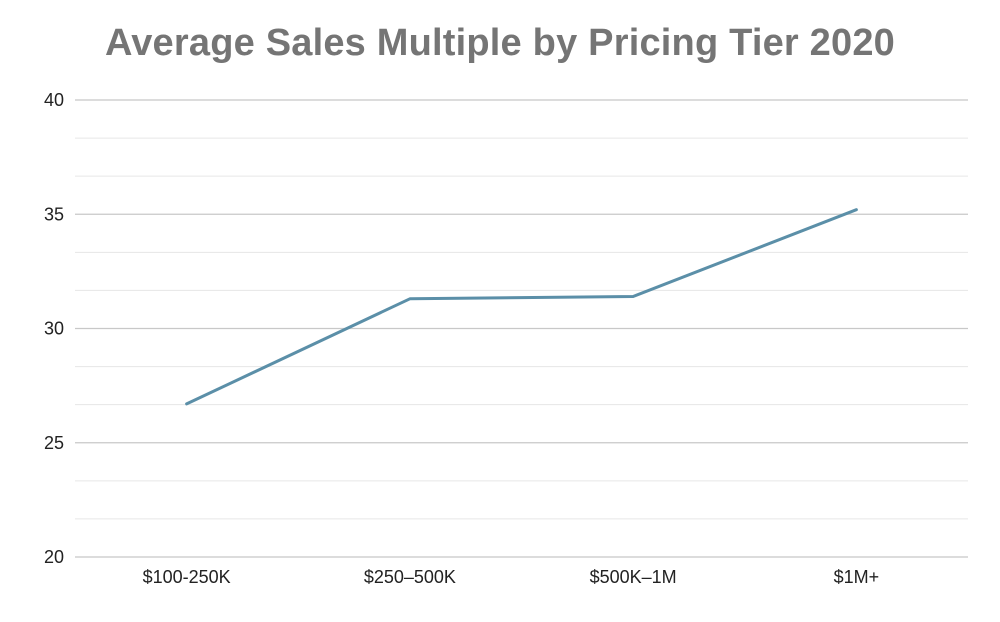 This screenshot has height=622, width=1000. What do you see at coordinates (511, 577) in the screenshot?
I see `x-axis-ticks: $100-250K $250–500K $500K–1M $1M+` at bounding box center [511, 577].